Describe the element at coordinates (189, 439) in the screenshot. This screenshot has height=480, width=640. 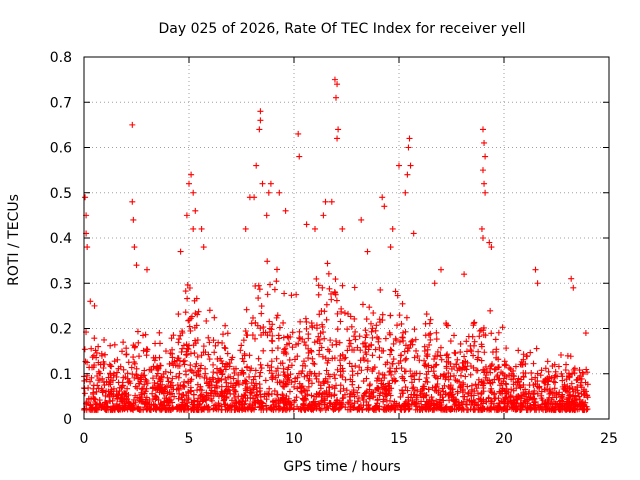
I see `x-tick-label: 5` at that location.